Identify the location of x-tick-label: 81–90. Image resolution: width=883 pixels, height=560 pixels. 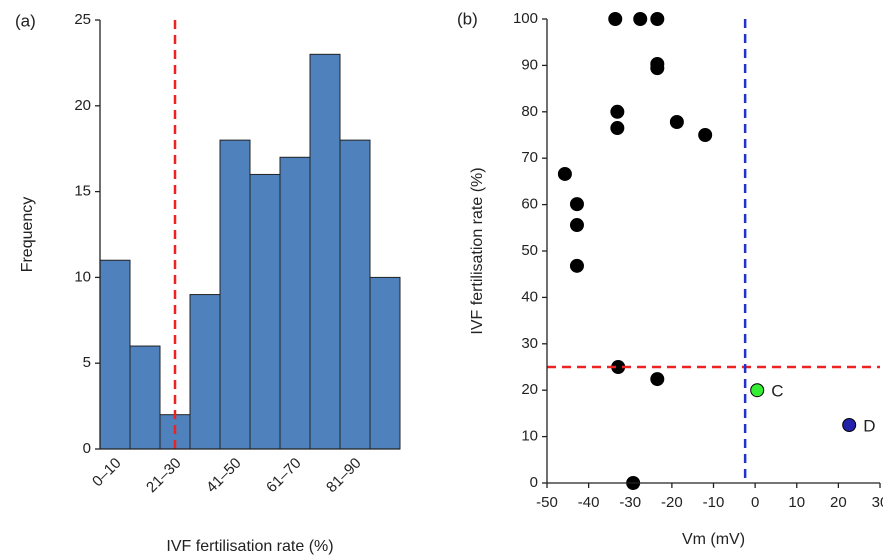
(344, 476).